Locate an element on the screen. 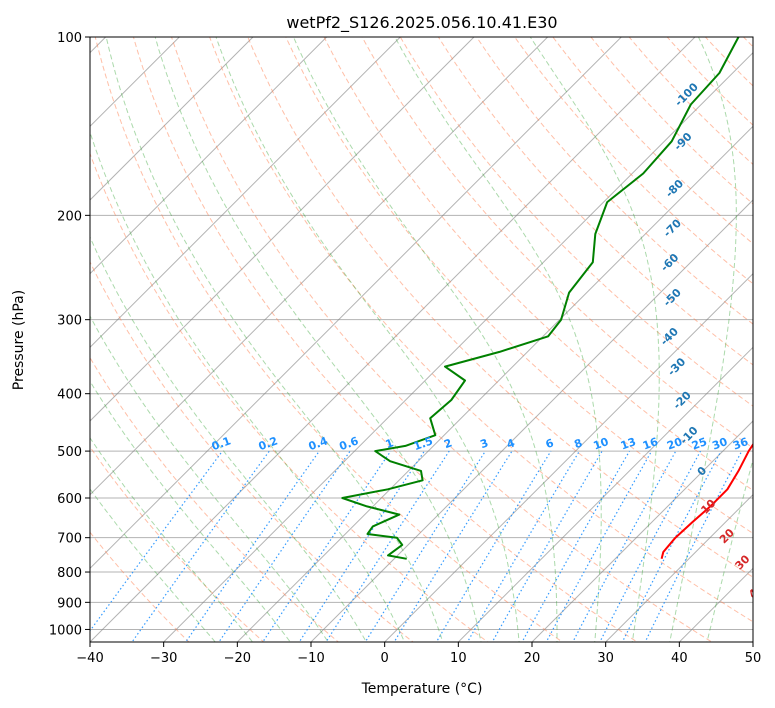 This screenshot has width=775, height=708. mixing-ratio-label: 30 is located at coordinates (719, 444).